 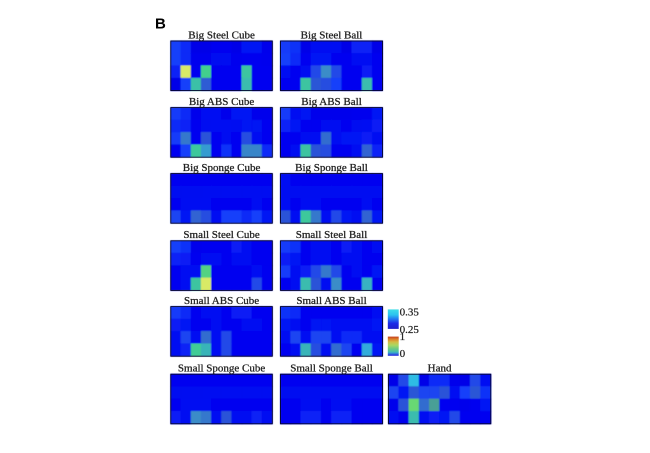 I want to click on svg-text: Small ABS Cube, so click(x=221, y=301).